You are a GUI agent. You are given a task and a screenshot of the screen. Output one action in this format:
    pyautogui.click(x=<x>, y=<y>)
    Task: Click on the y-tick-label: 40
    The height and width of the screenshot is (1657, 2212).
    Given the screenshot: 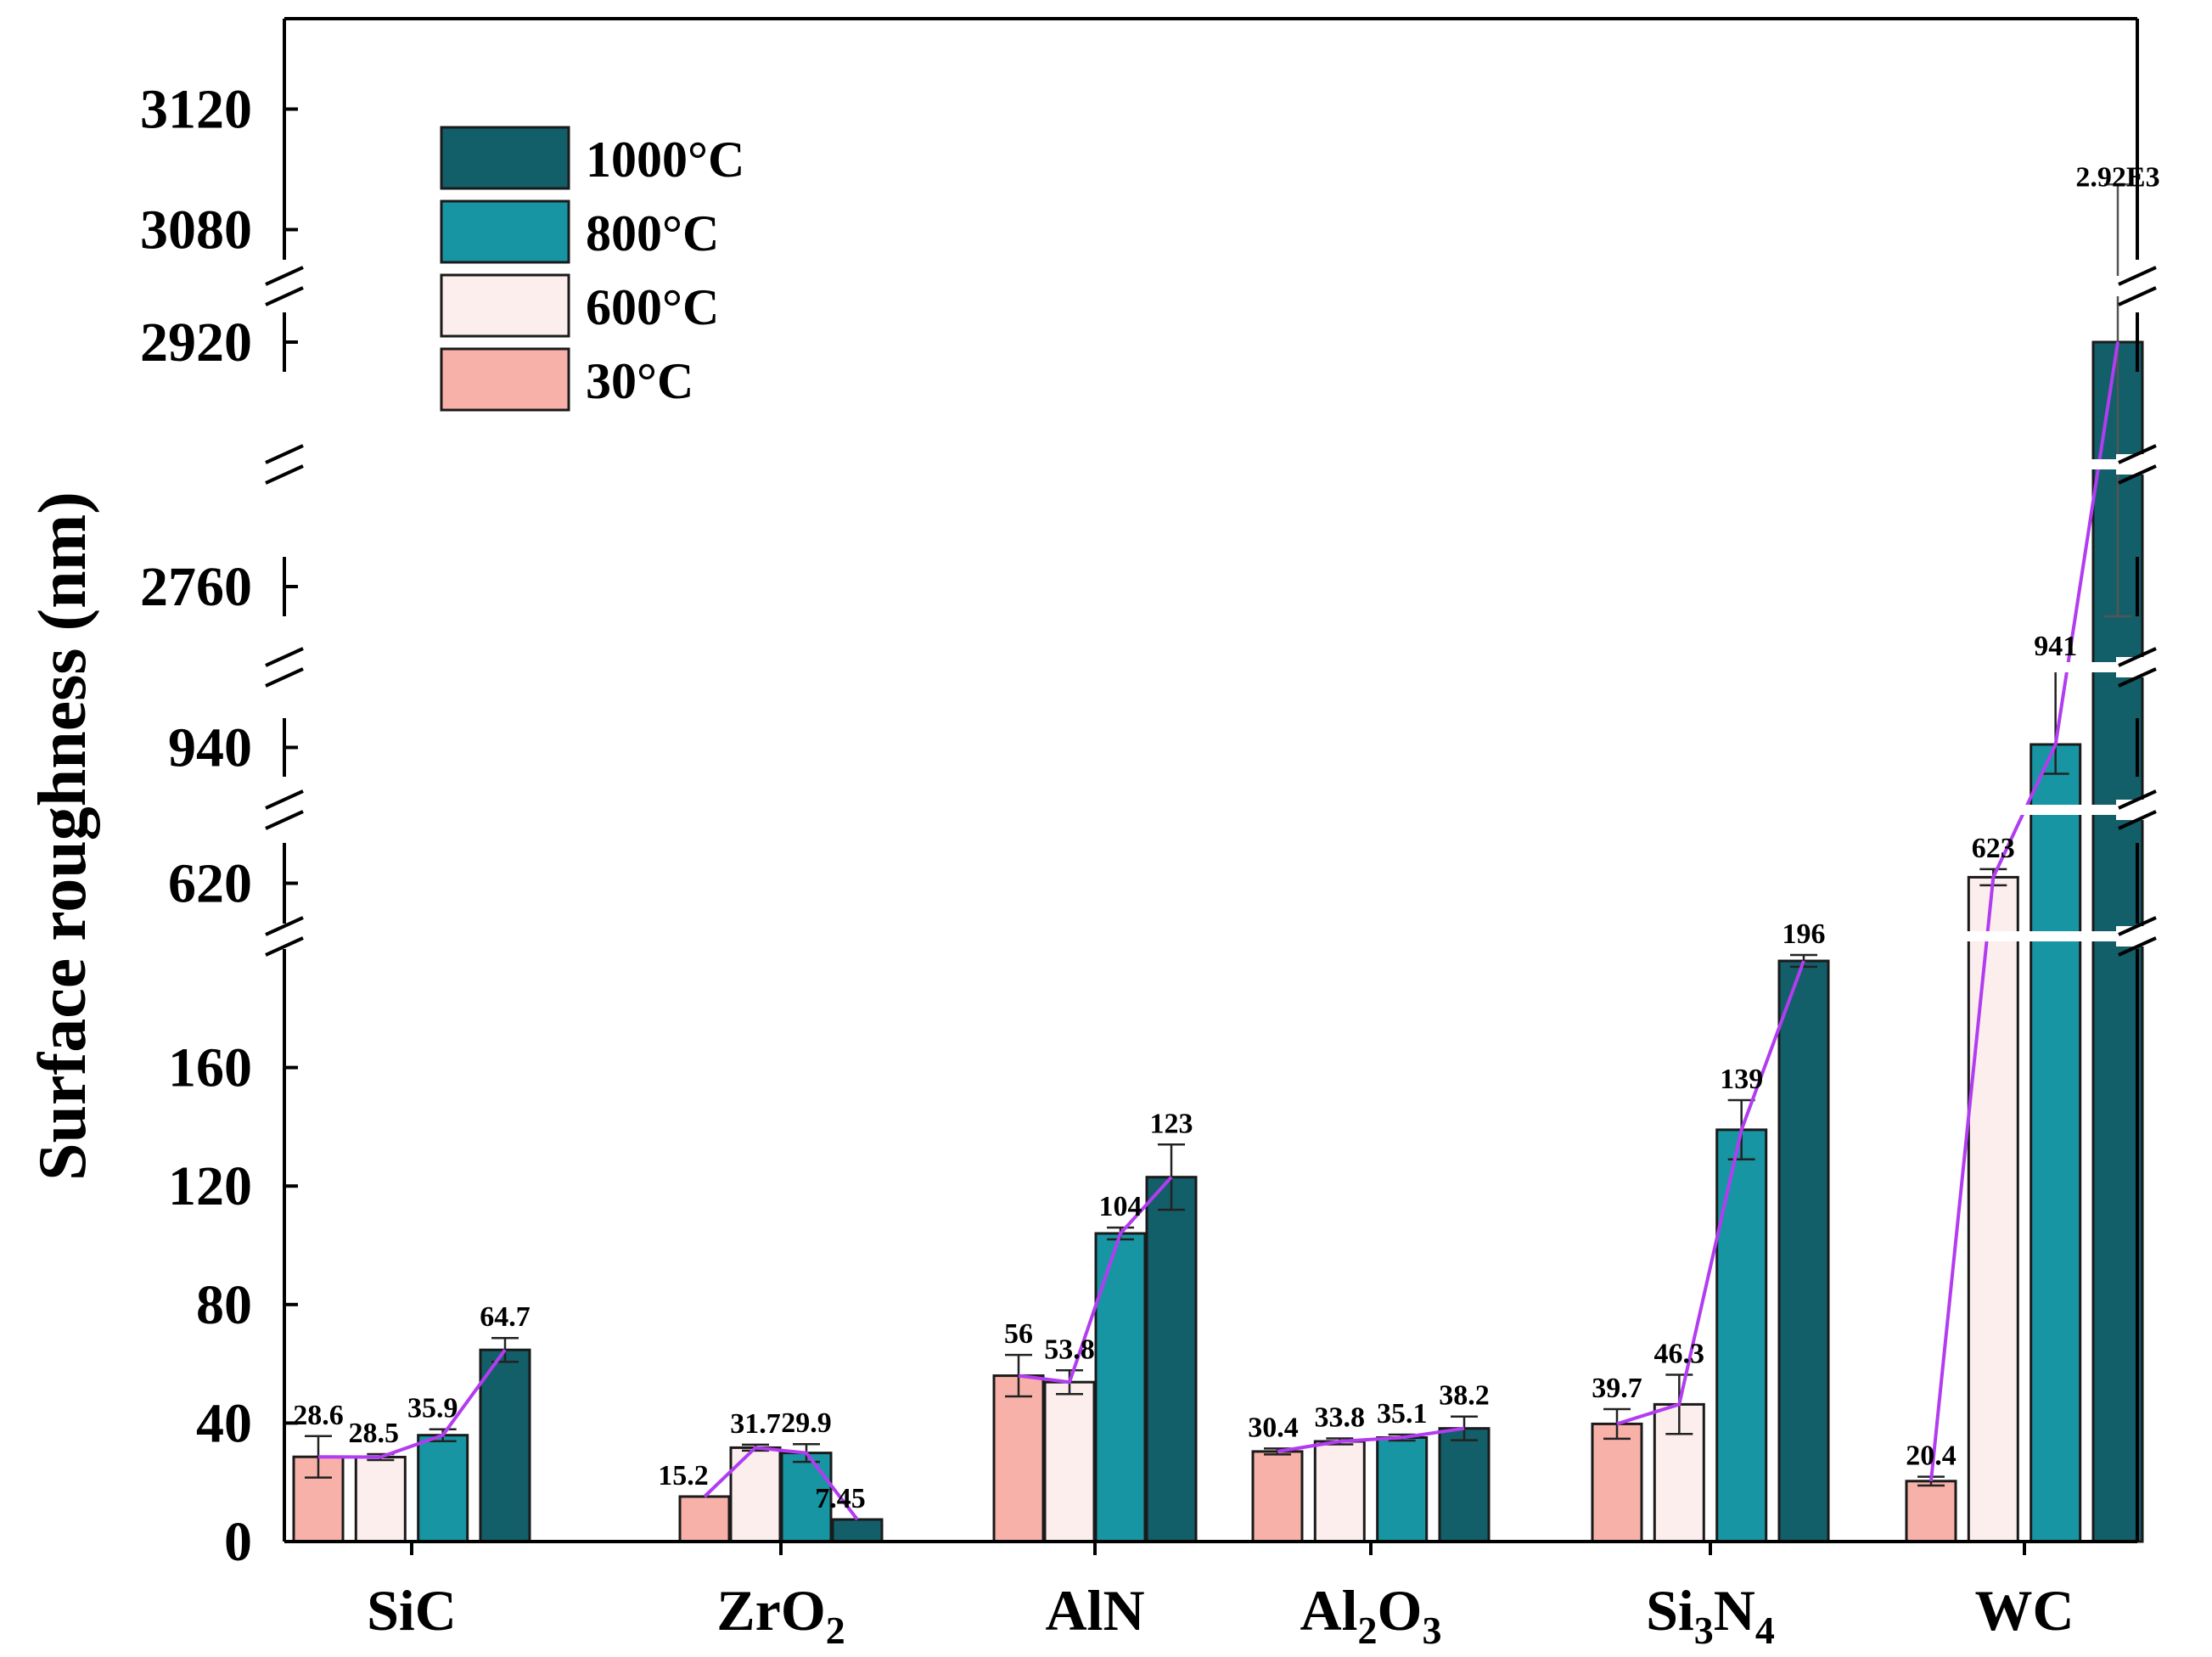 What is the action you would take?
    pyautogui.click(x=224, y=1423)
    